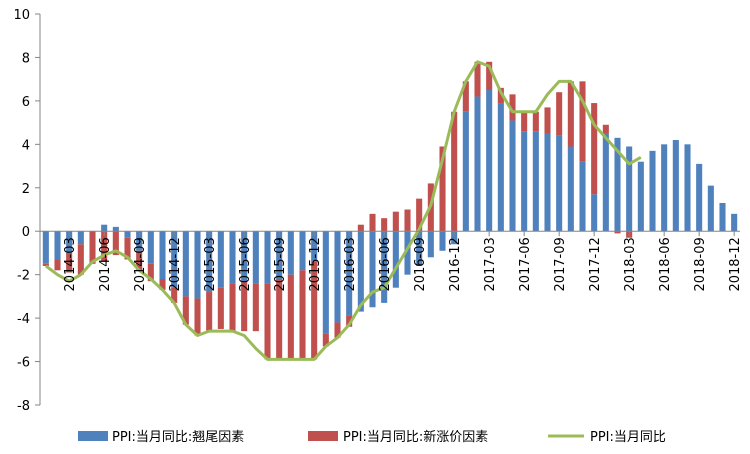  I want to click on legend-label: PPI:当月同比, so click(628, 437).